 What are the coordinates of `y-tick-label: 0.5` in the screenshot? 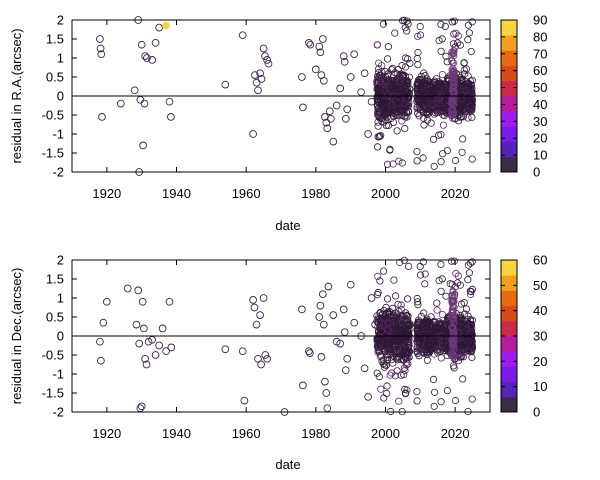 It's located at (55, 317).